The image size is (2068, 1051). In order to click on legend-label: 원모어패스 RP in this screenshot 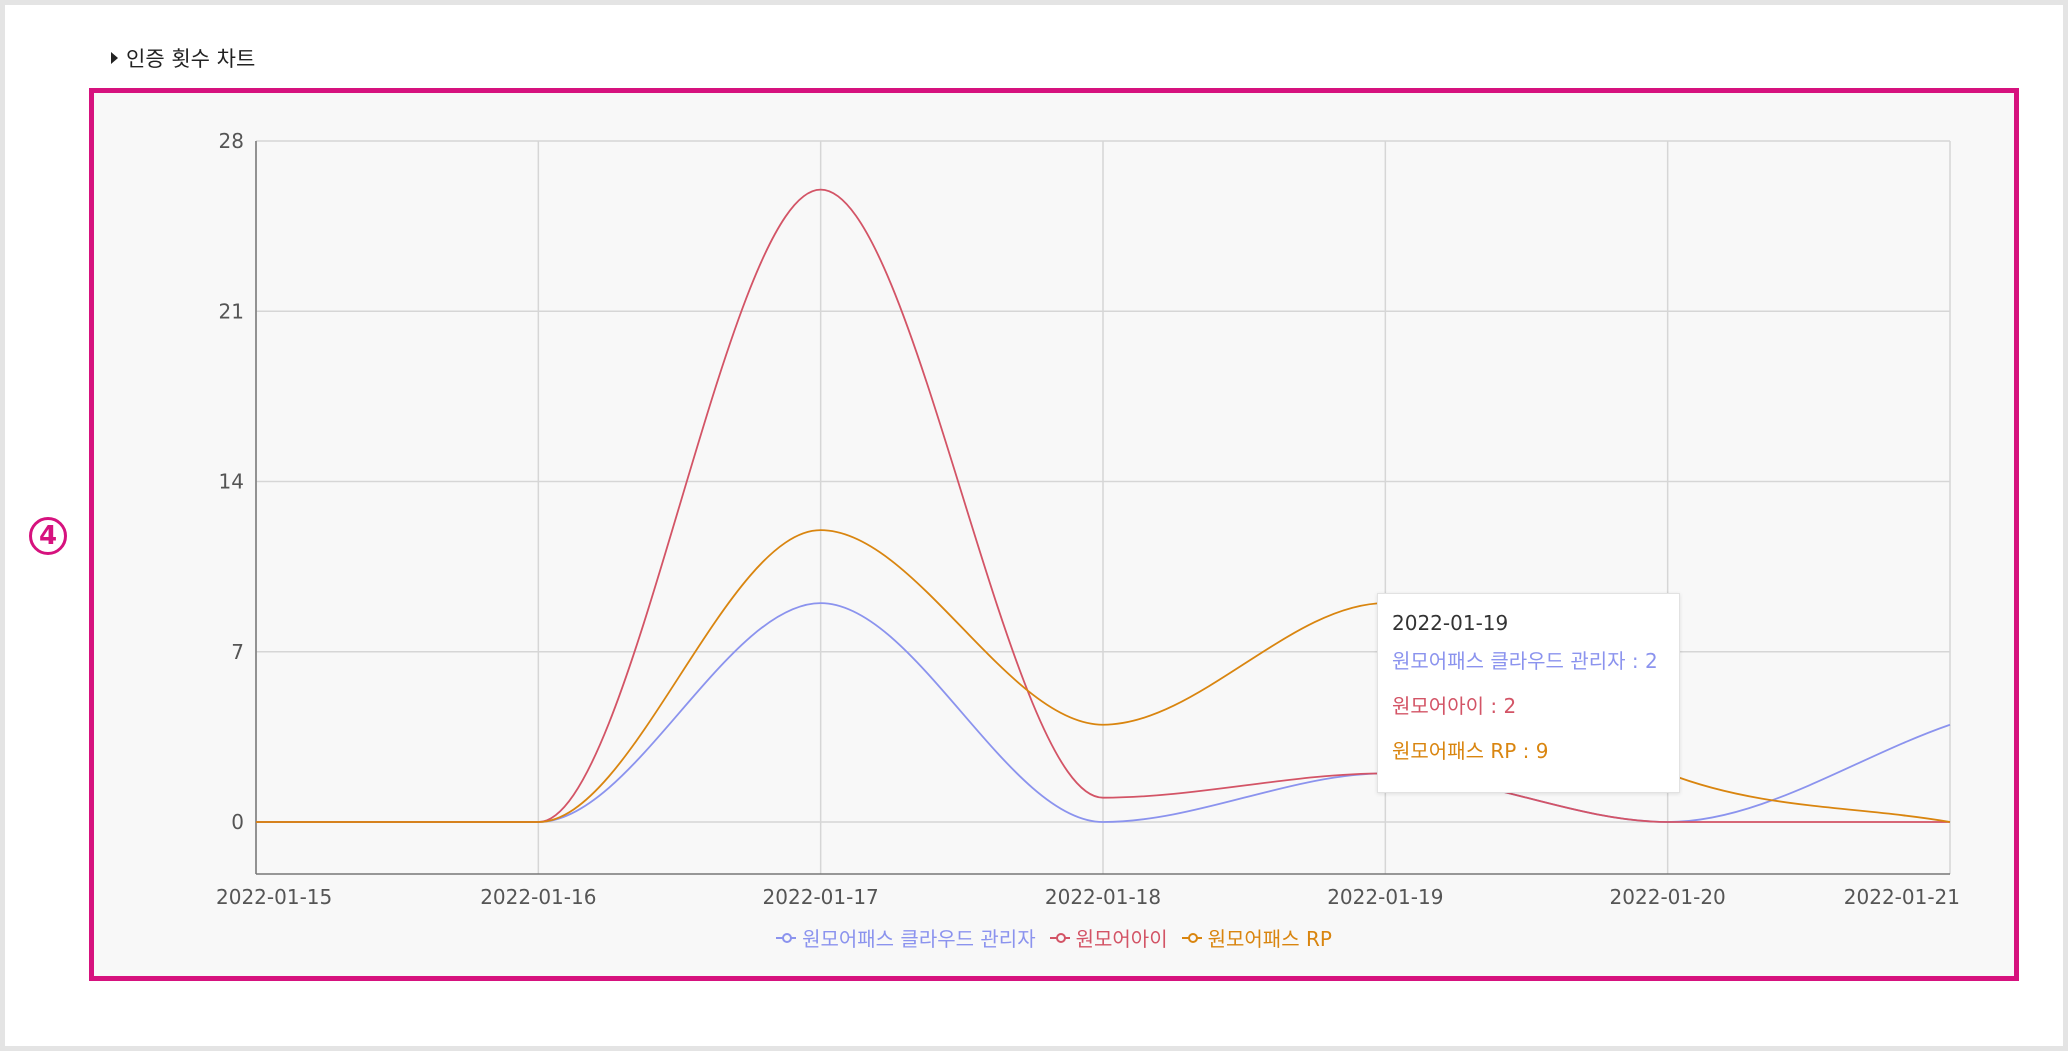, I will do `click(1269, 939)`.